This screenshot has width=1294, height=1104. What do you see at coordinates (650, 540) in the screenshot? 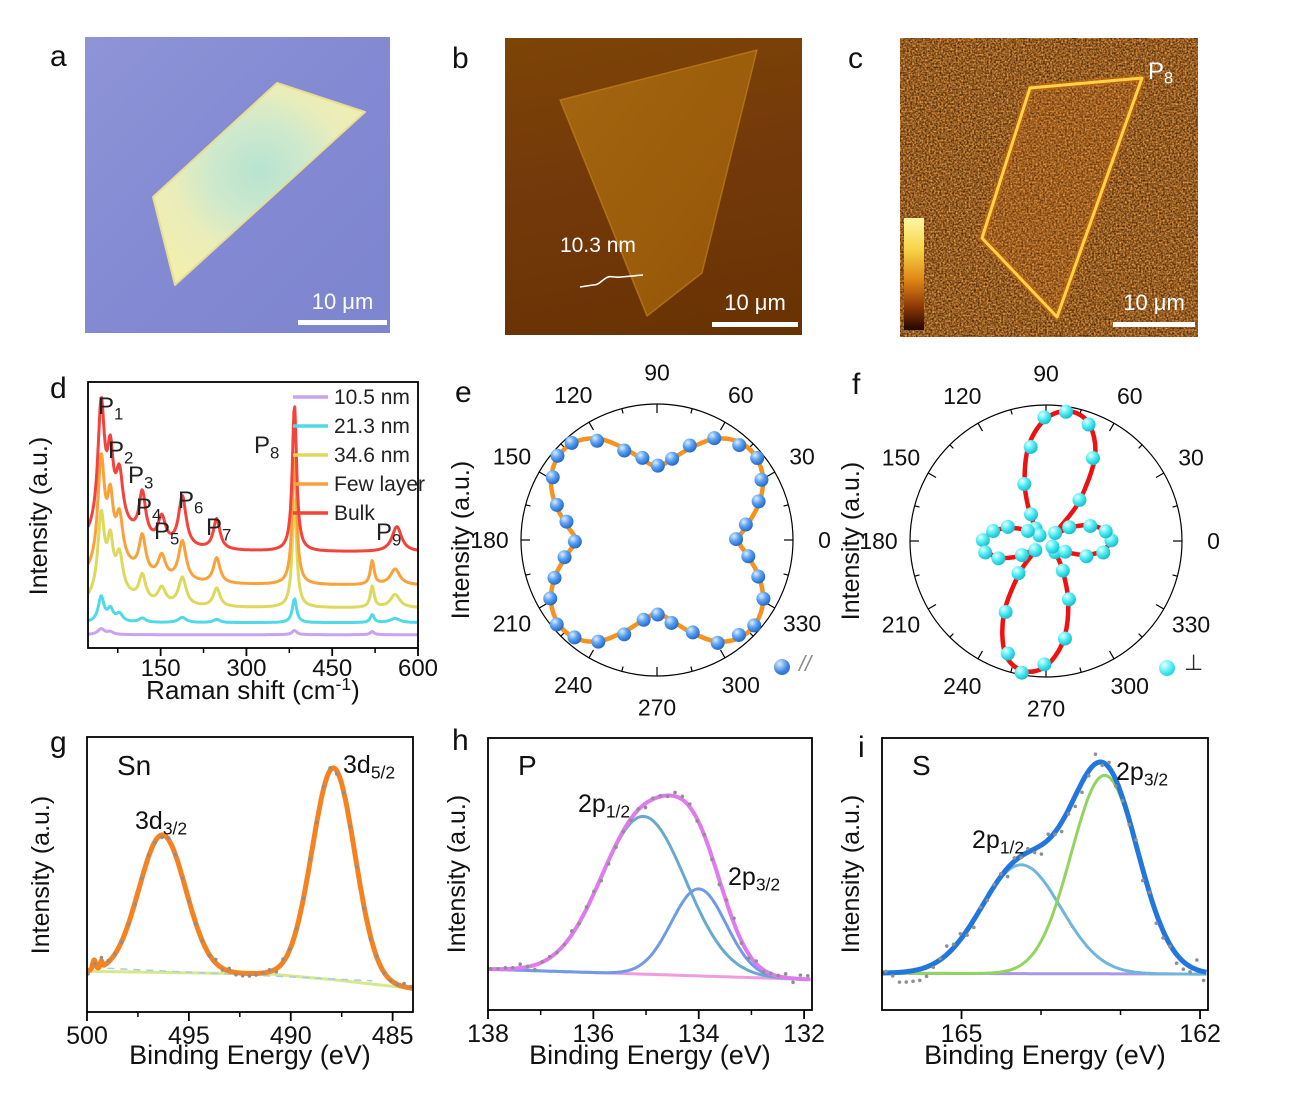
I see `polar-plot-parallel: 0 30 60 90 120 150 180 210 240 270 300 330` at bounding box center [650, 540].